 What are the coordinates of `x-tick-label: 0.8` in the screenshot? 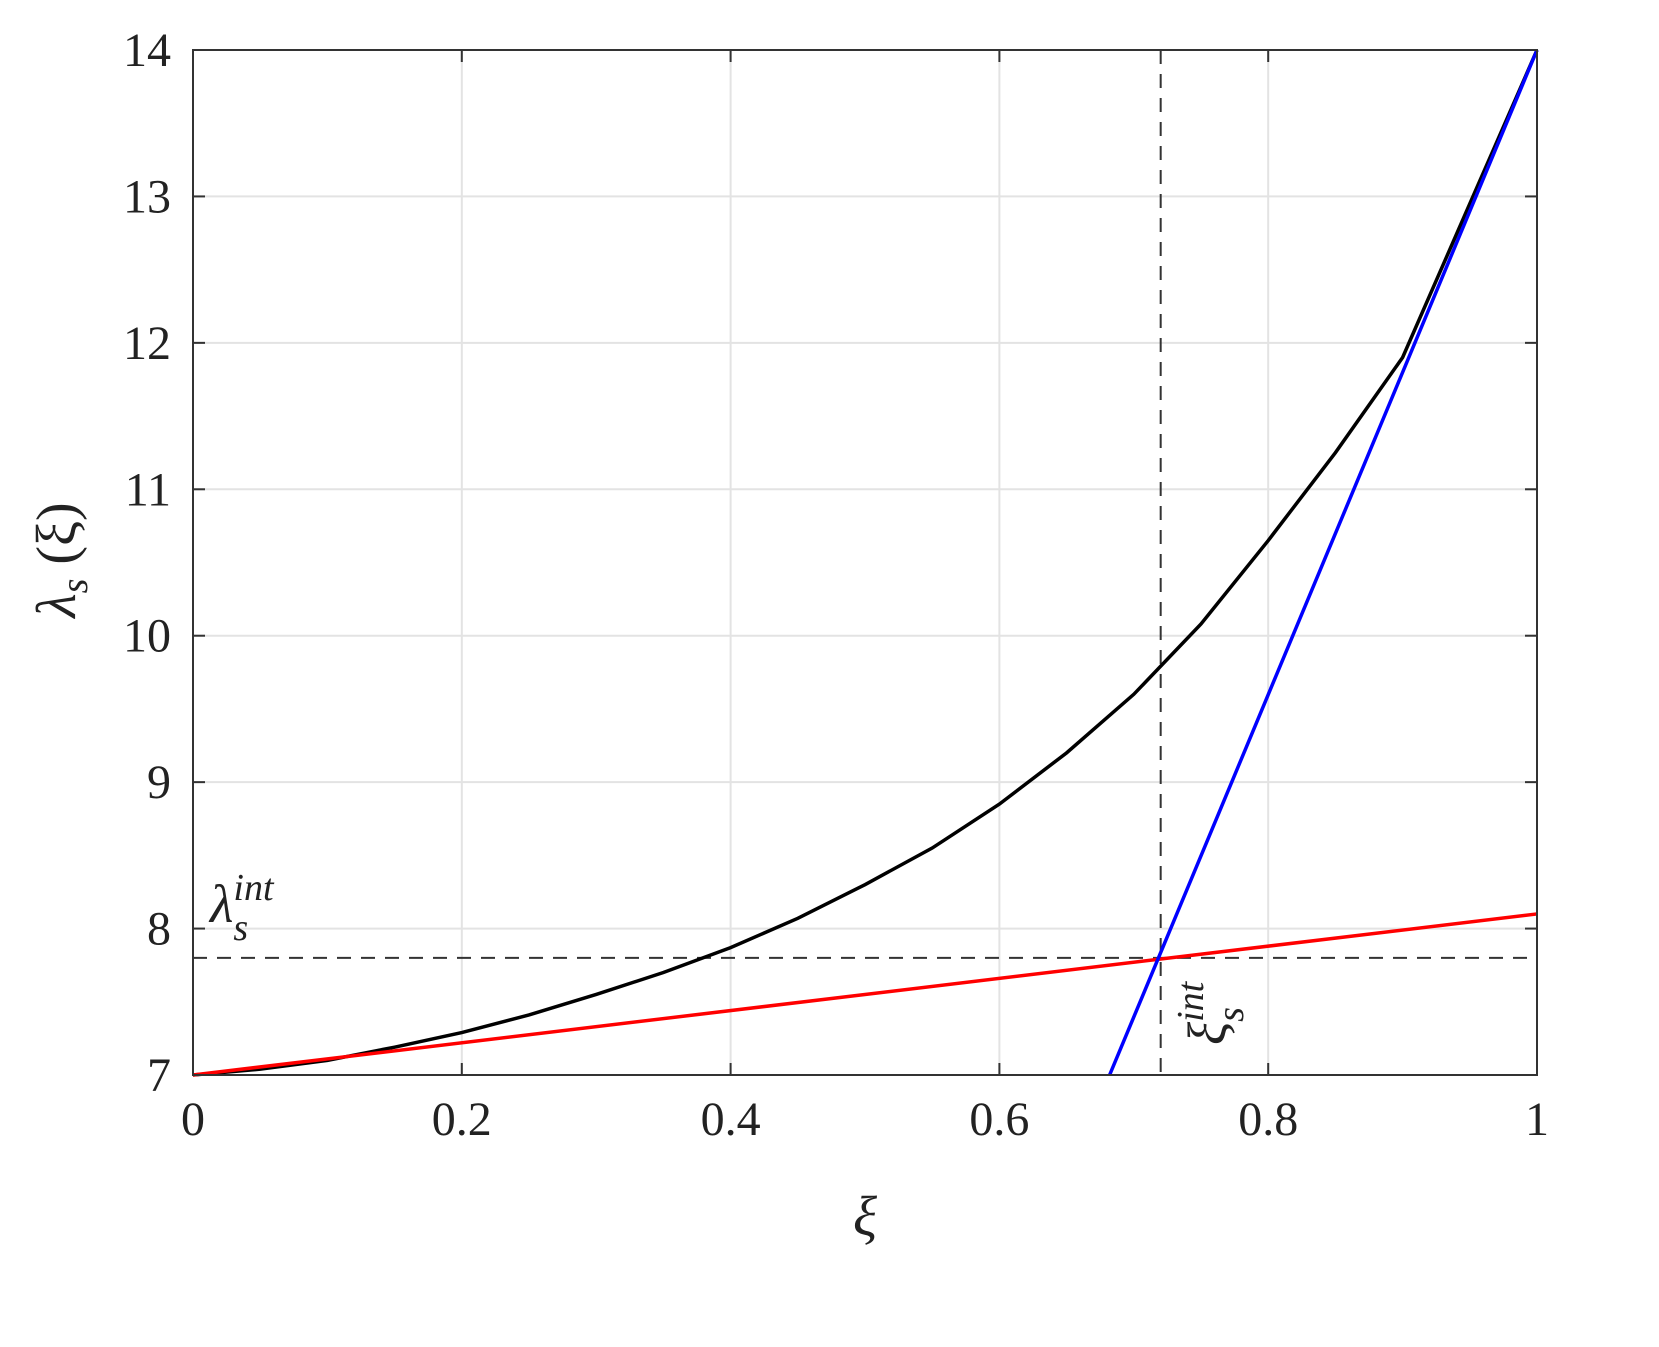 It's located at (1268, 1119).